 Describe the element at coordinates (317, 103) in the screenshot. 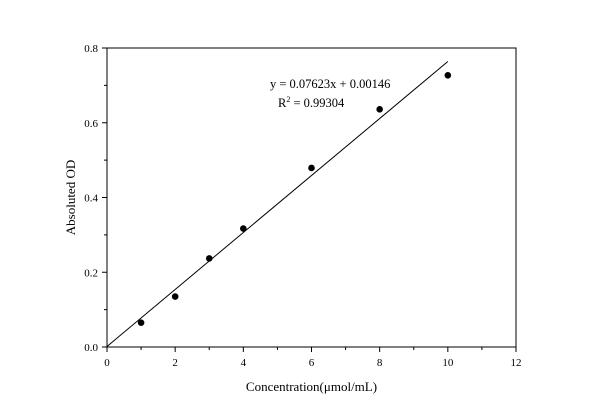

I see `r-squared-value: = 0.99304` at that location.